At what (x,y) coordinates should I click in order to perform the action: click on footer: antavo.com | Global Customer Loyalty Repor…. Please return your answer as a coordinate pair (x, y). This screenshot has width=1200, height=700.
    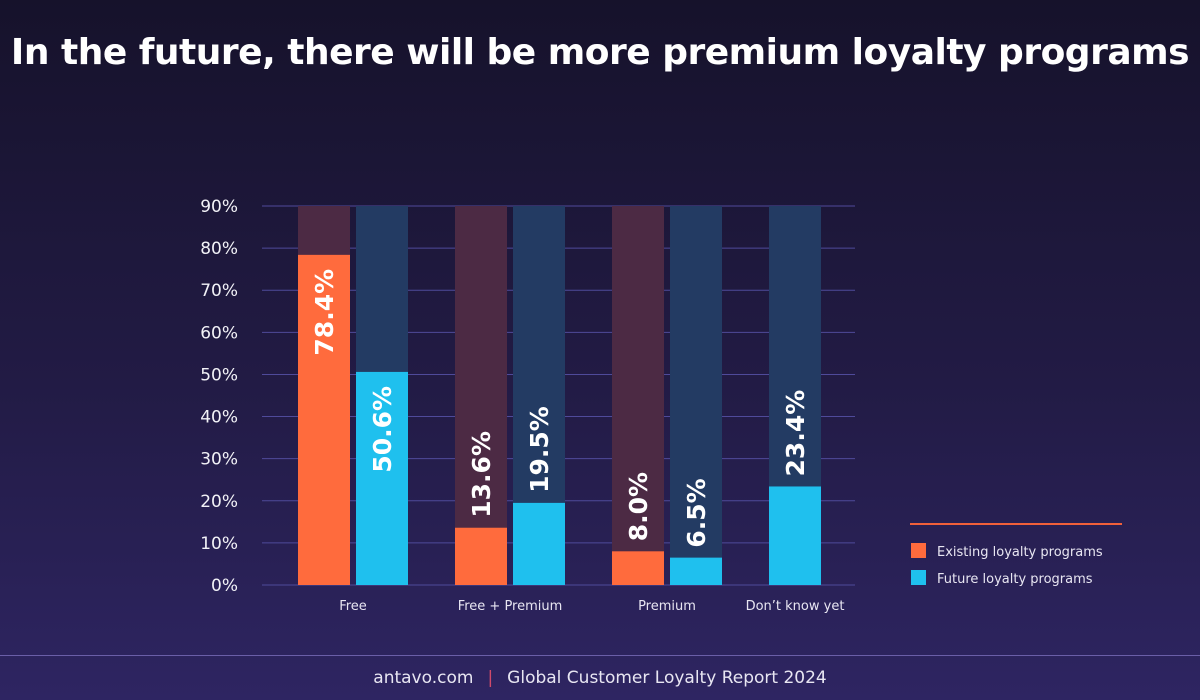
    Looking at the image, I should click on (600, 678).